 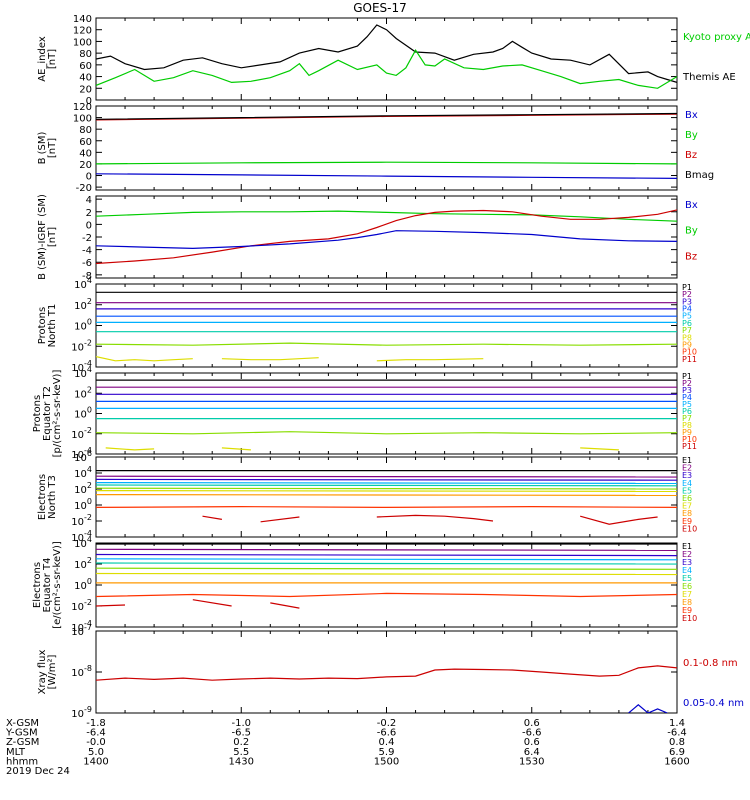 I want to click on y-tick-label: 10-4, so click(x=81, y=626).